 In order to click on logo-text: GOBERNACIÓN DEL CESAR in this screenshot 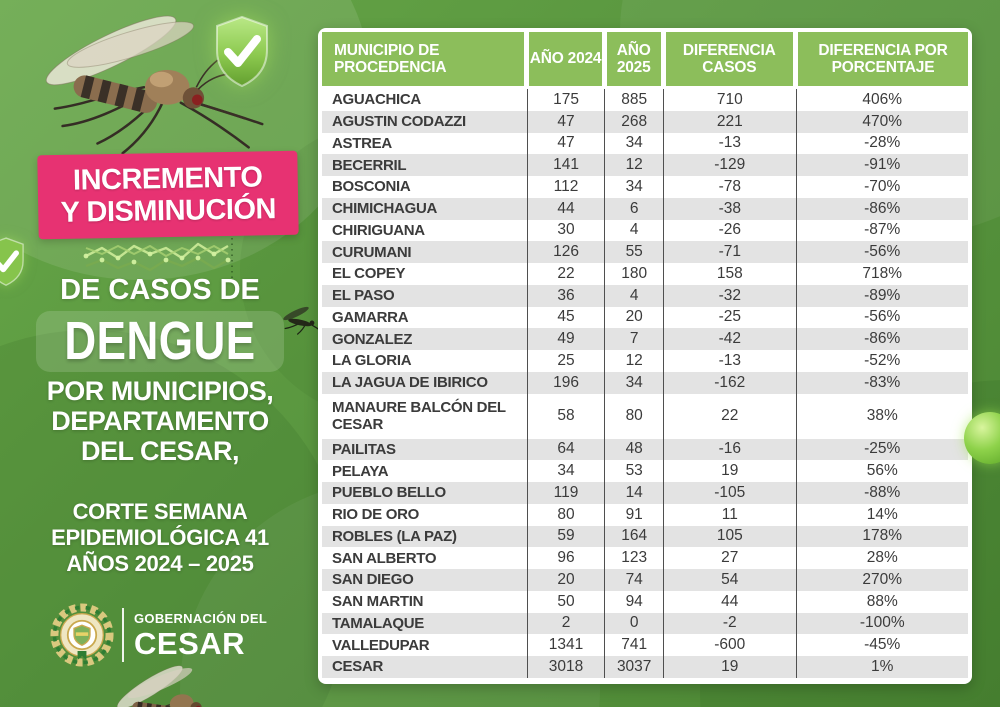, I will do `click(200, 635)`.